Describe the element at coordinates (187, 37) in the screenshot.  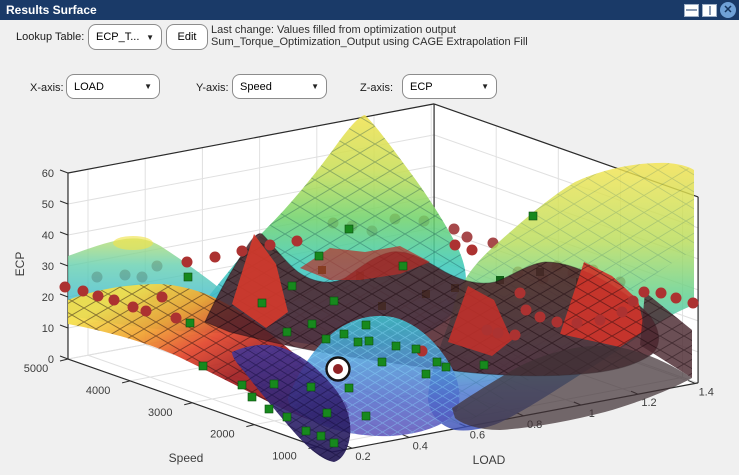
I see `edit-button: Edit` at that location.